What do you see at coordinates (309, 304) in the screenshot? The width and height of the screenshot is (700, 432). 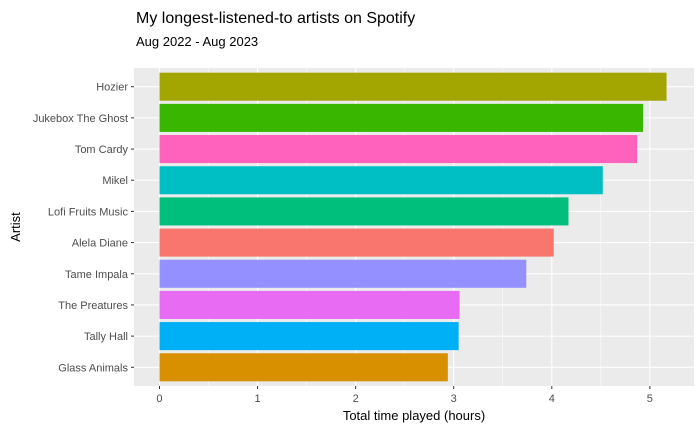 I see `bar-the-preatures` at bounding box center [309, 304].